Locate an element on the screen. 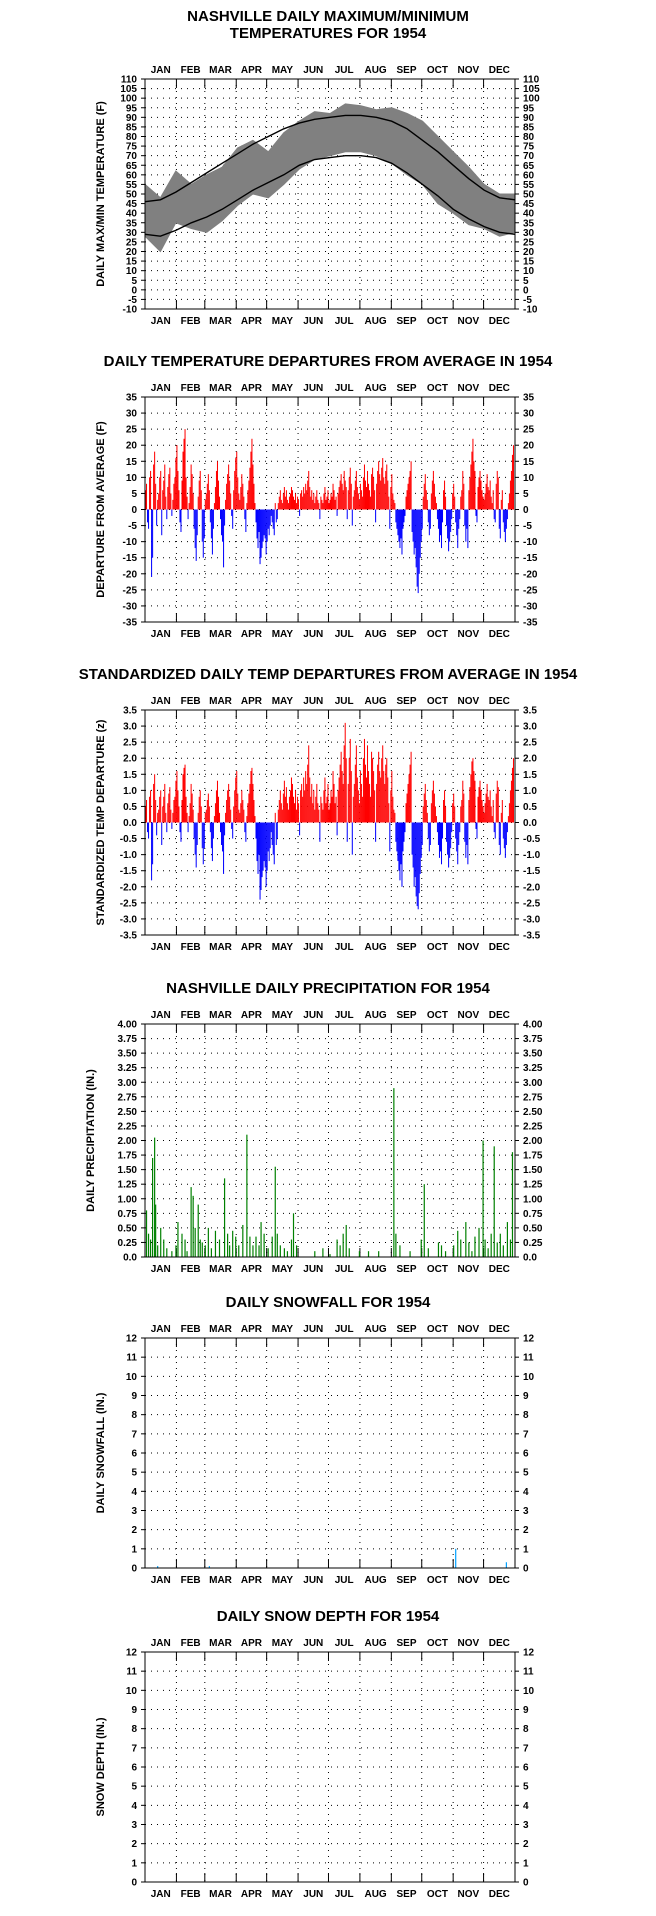 The height and width of the screenshot is (1916, 656). y-tick-label-right: -3.5 is located at coordinates (532, 936).